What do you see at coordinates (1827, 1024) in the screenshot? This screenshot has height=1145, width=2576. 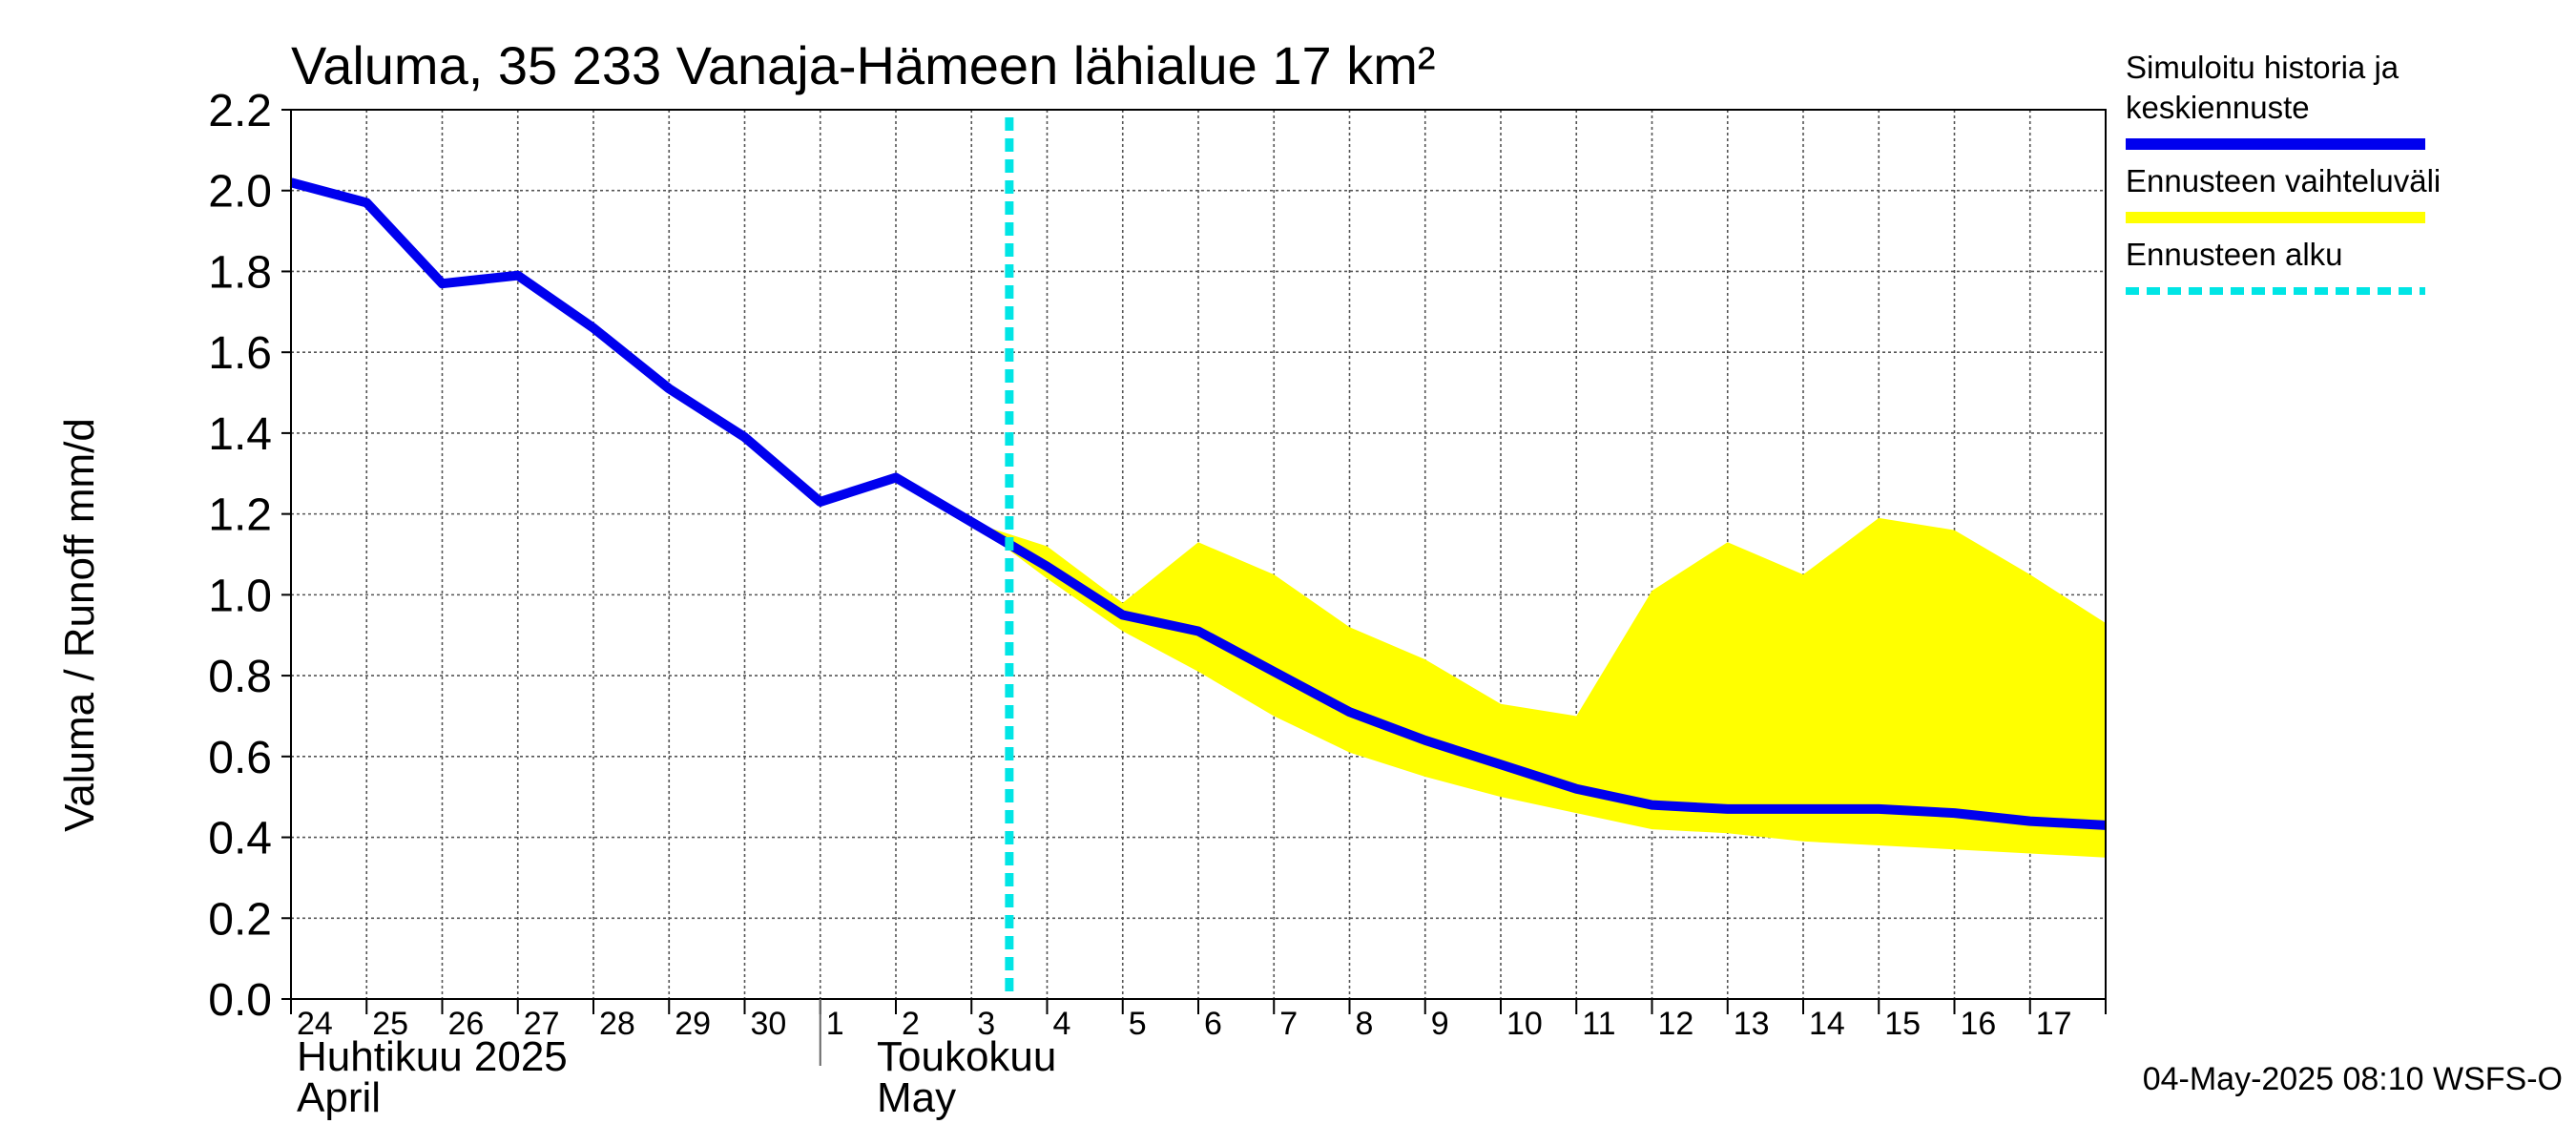 I see `x-tick-label: 14` at bounding box center [1827, 1024].